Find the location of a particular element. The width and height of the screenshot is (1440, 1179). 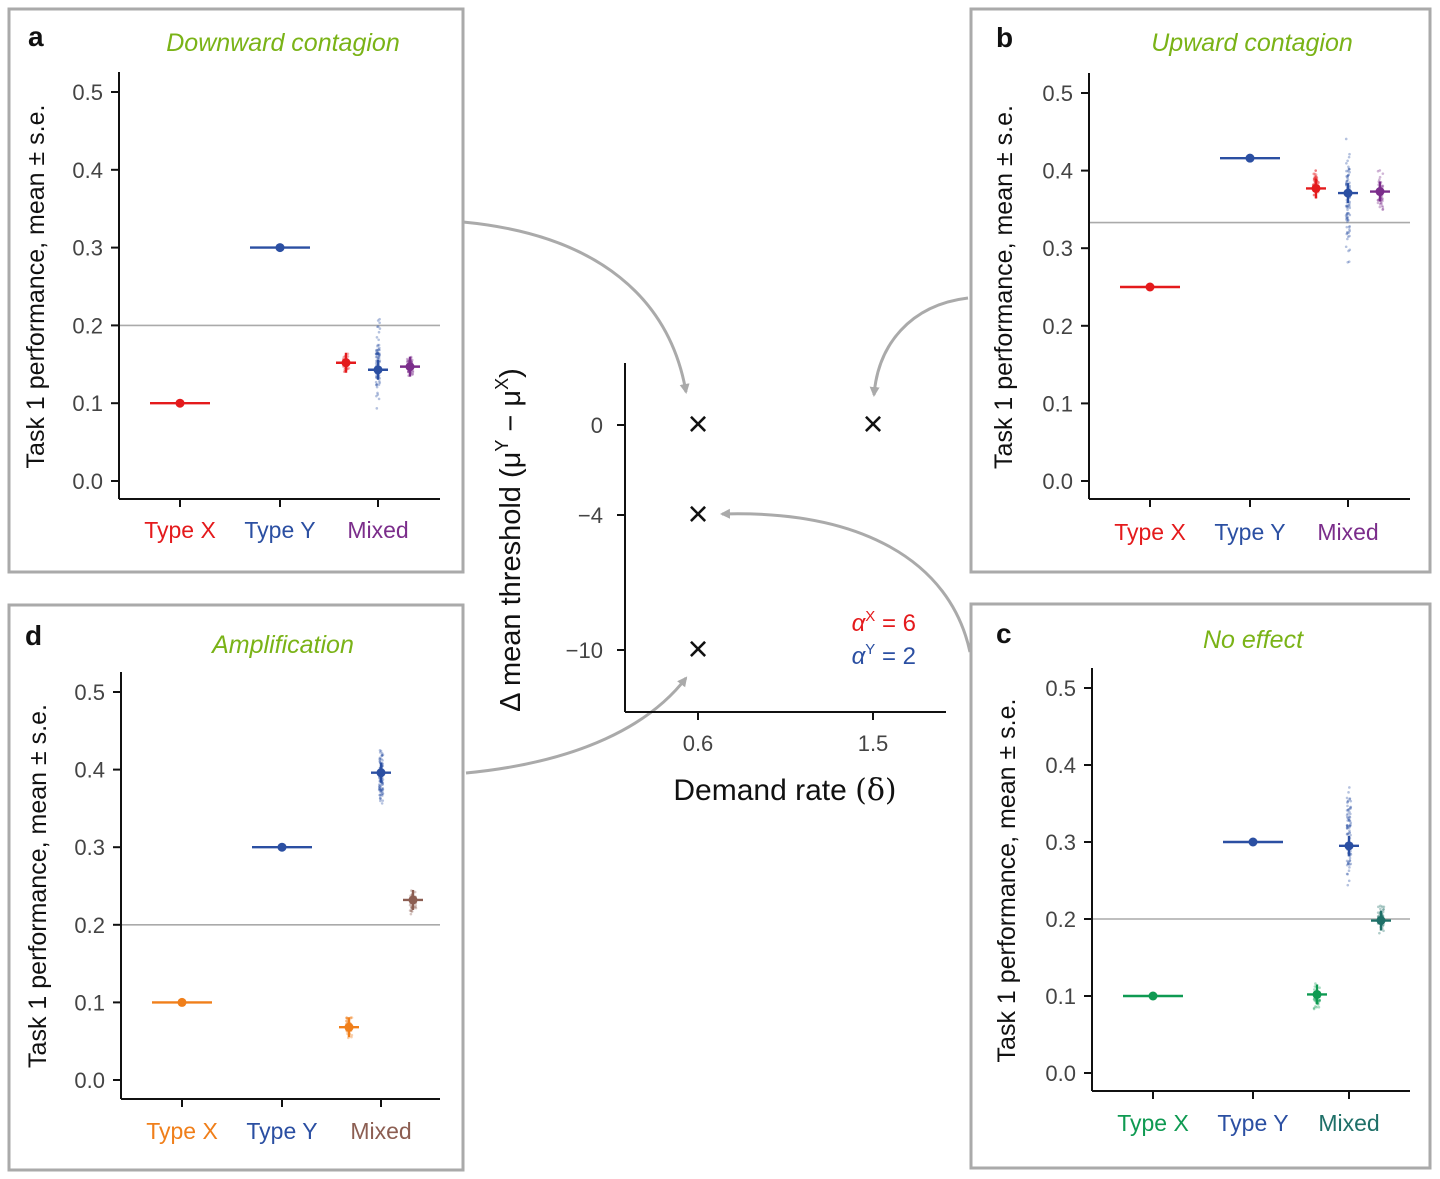

ylabel-prefix: Δ mean threshold (μ is located at coordinates (511, 582).